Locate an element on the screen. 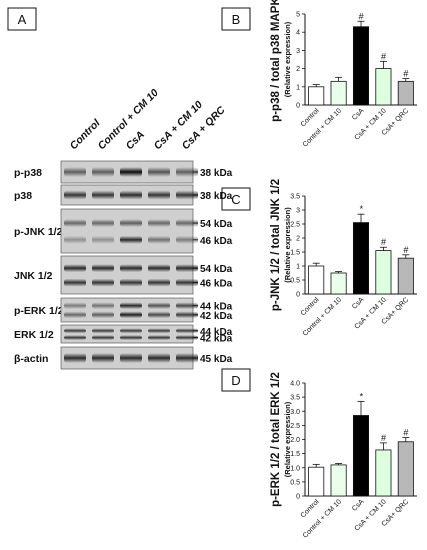 The height and width of the screenshot is (550, 427). y-tick-label: 3.5 is located at coordinates (295, 398).